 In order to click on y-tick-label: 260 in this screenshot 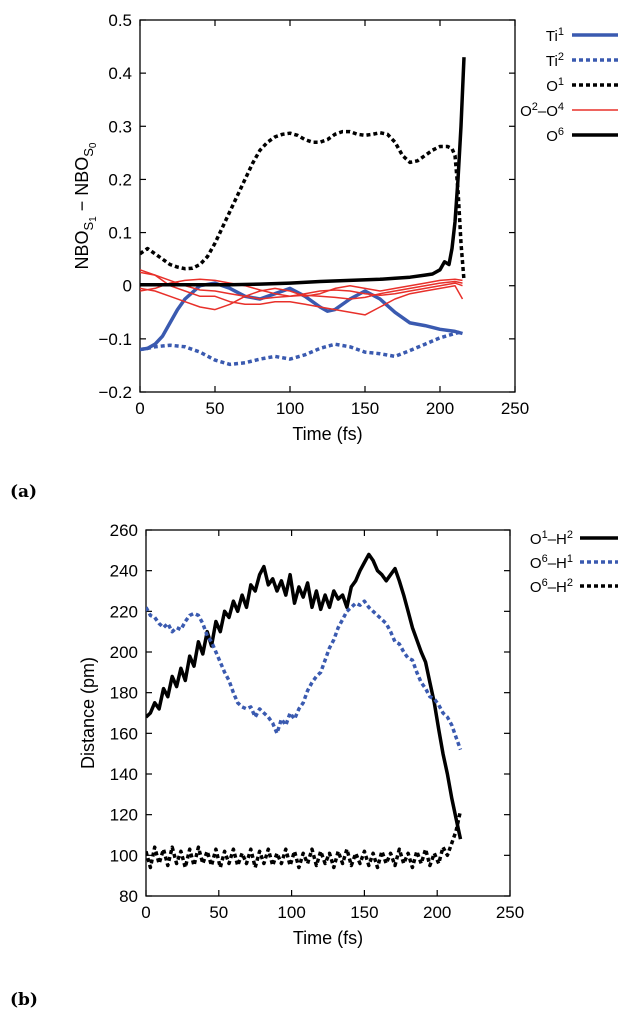, I will do `click(124, 530)`.